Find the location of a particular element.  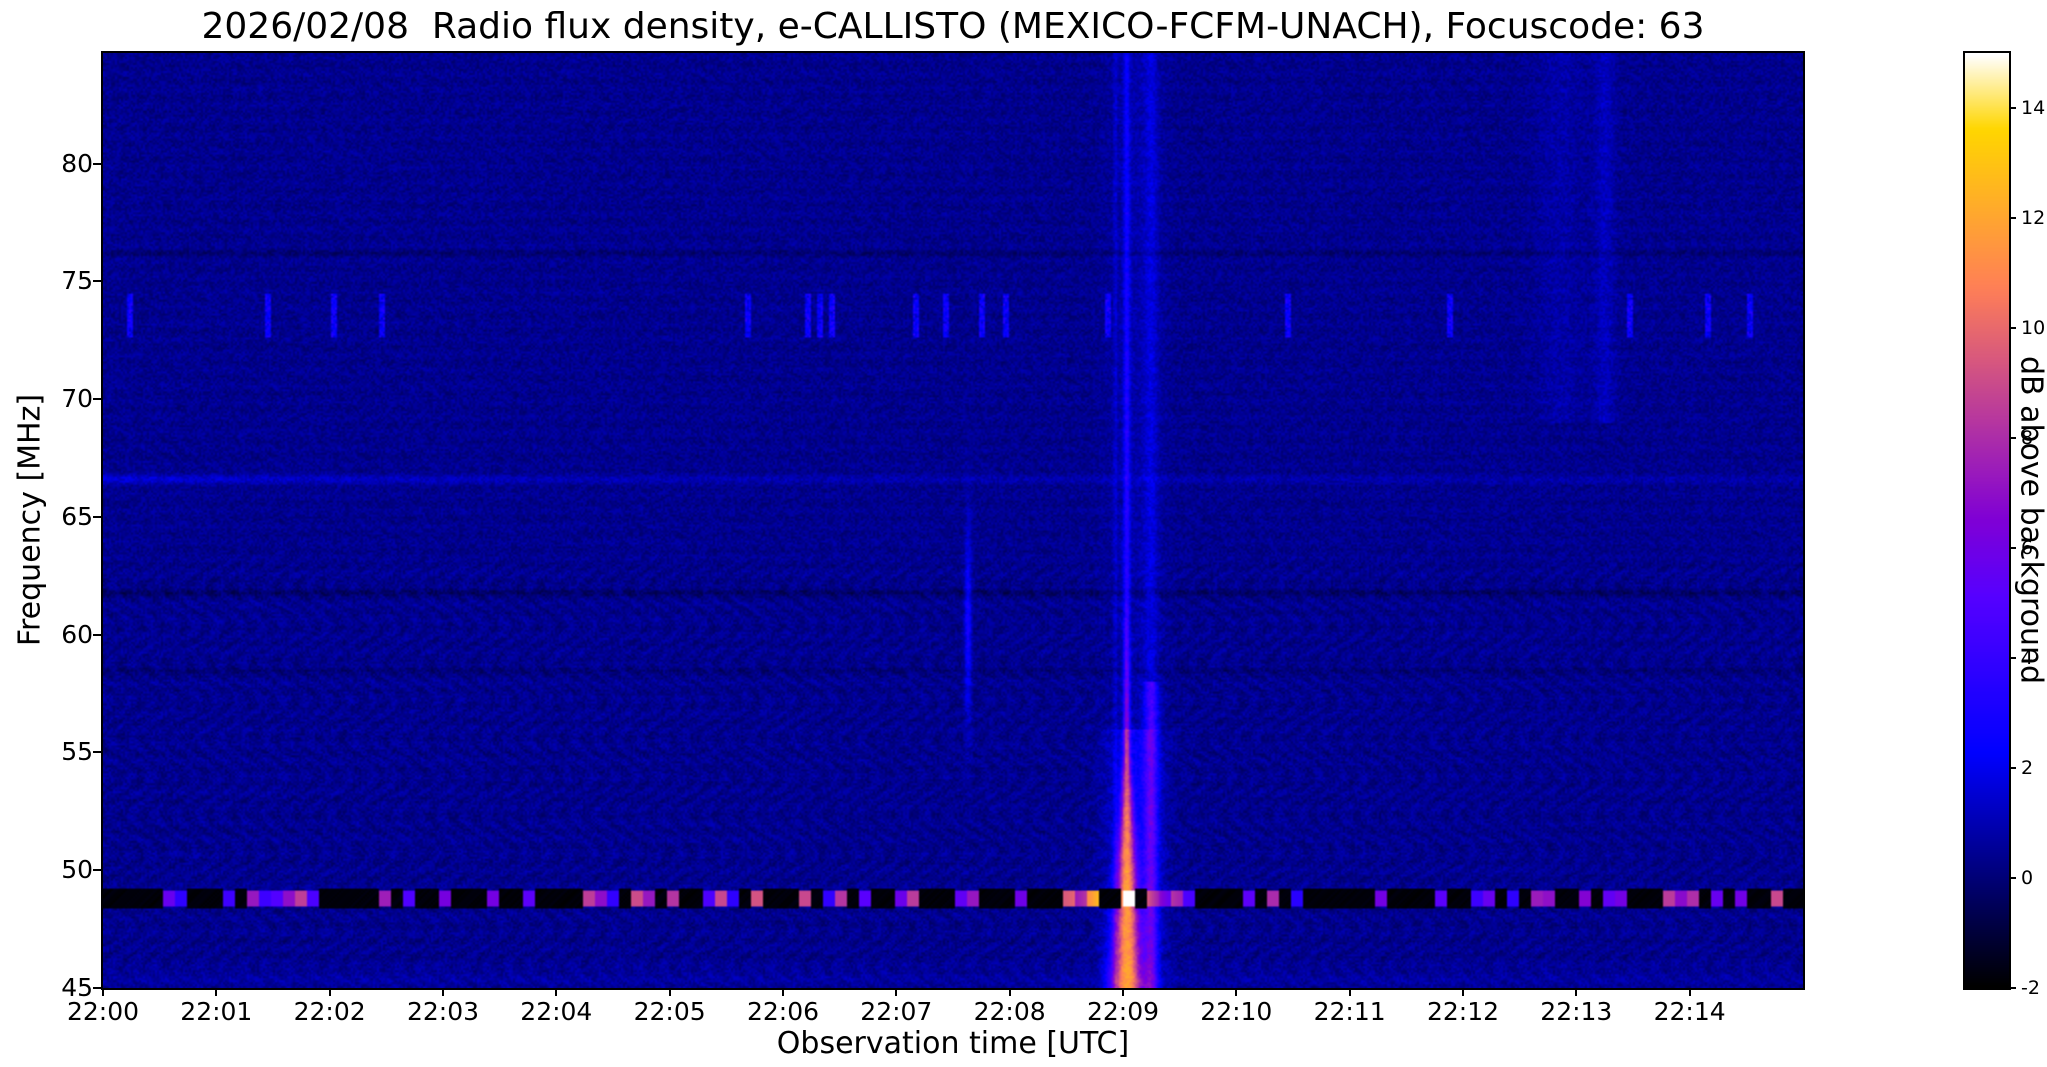

x-tick-label: 22:05 is located at coordinates (669, 1011).